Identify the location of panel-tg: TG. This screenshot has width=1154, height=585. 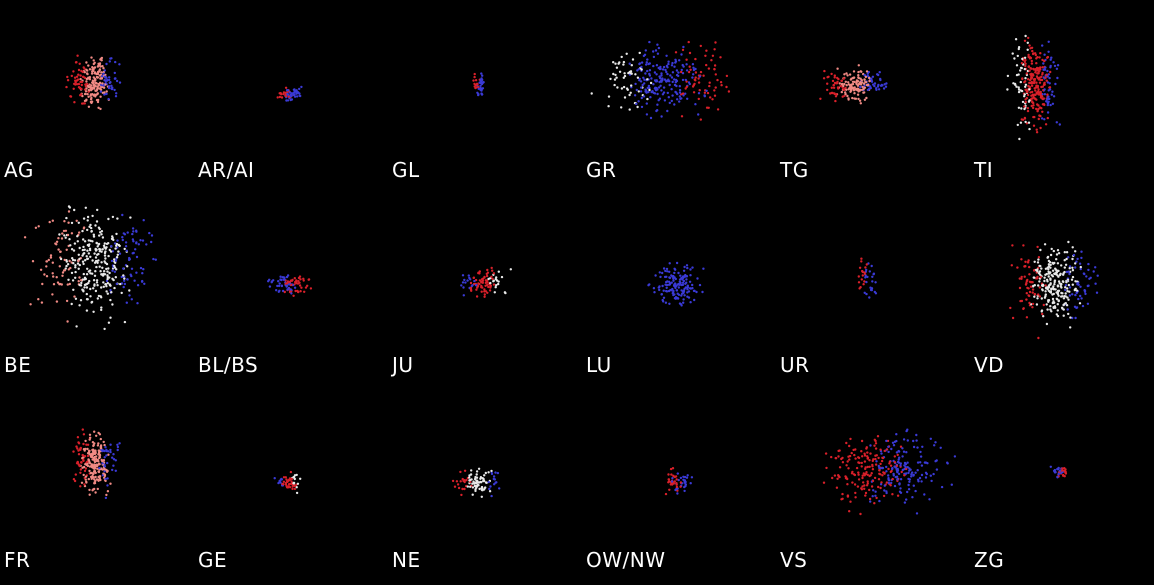
(873, 97).